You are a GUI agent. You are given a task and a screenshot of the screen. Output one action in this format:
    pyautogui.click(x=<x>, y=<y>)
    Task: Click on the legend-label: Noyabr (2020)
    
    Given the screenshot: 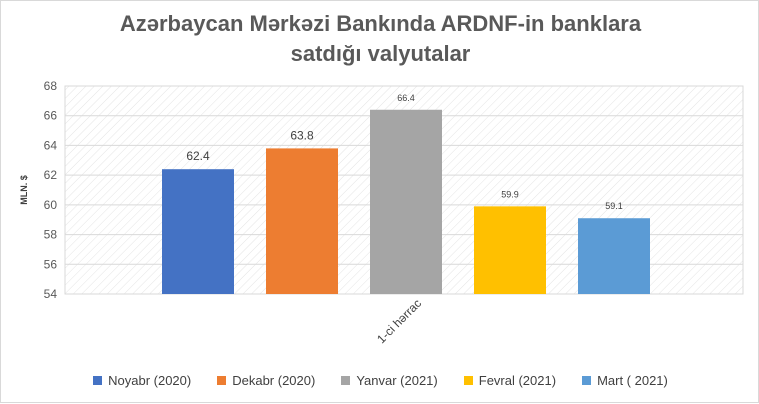 What is the action you would take?
    pyautogui.click(x=150, y=380)
    